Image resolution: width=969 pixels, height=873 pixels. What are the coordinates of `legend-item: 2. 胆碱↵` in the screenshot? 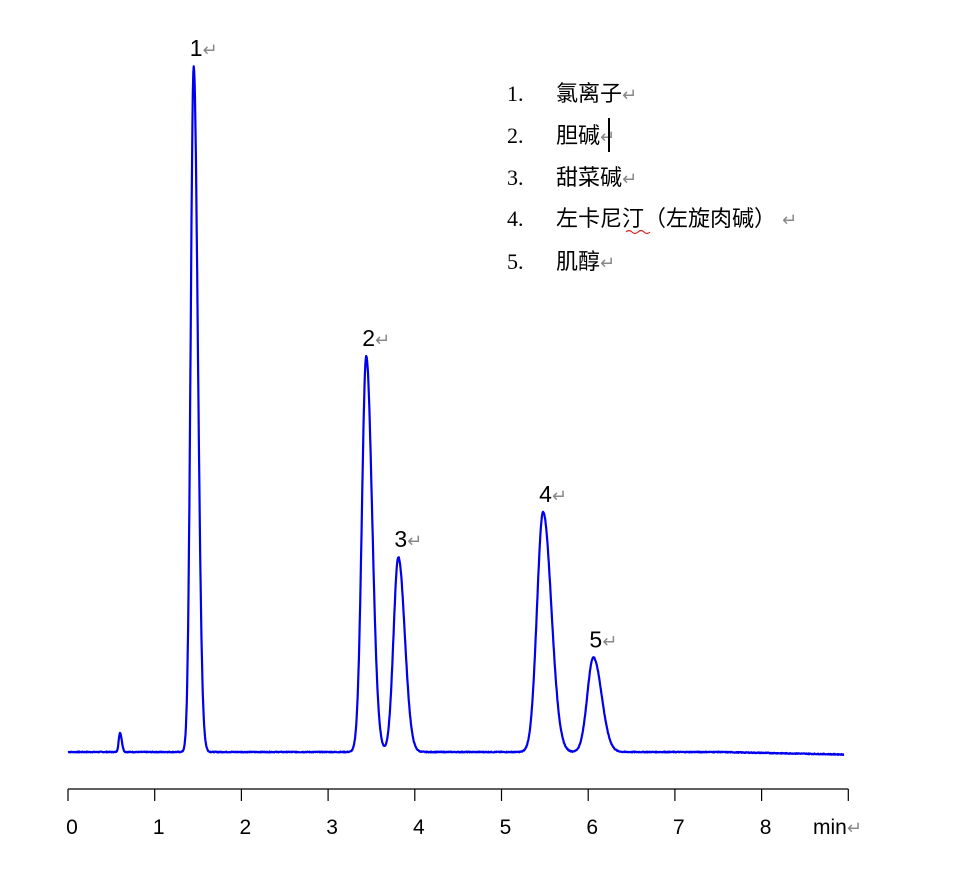 It's located at (561, 136).